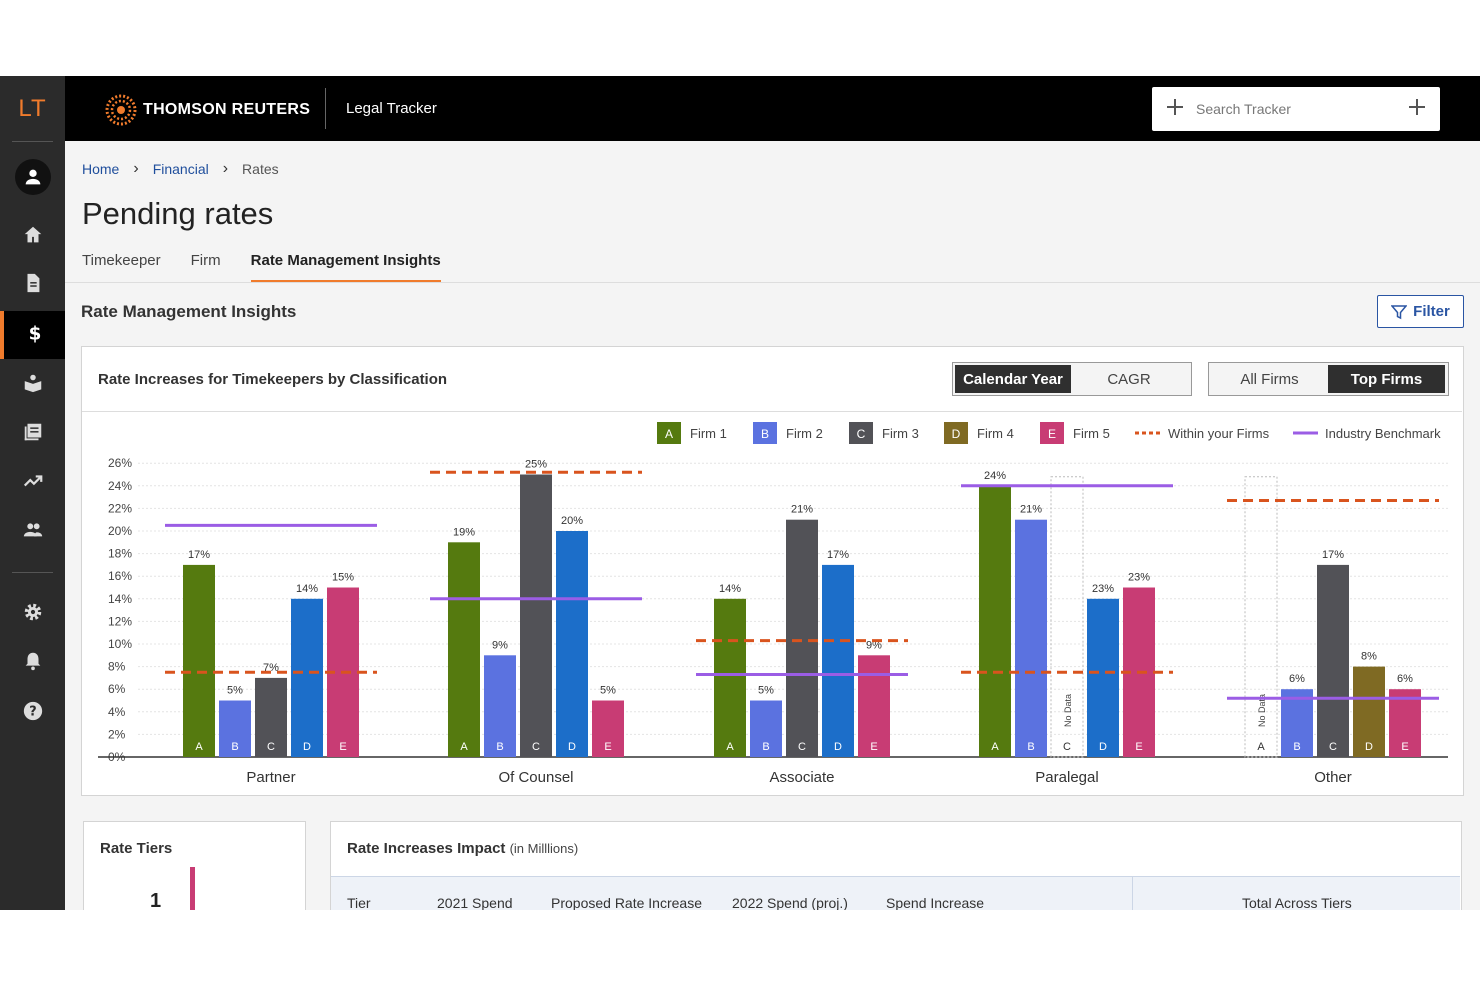 Image resolution: width=1480 pixels, height=987 pixels. I want to click on sidebar-item-documents, so click(32, 285).